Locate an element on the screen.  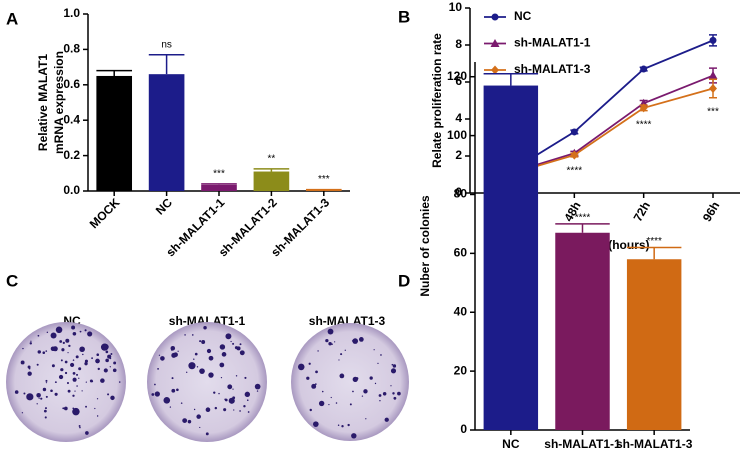
dish-label: sh-MALAT1-1 is located at coordinates (207, 321).